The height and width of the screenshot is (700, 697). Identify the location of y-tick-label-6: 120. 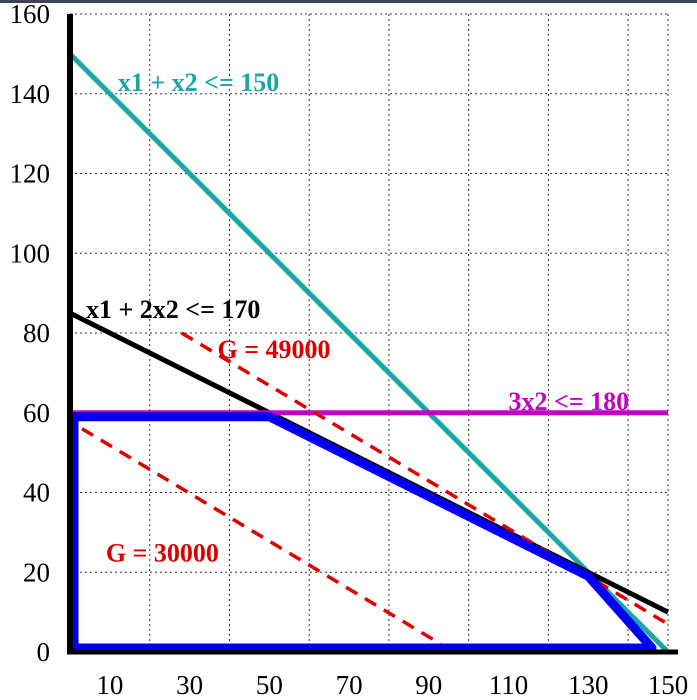
(30, 174).